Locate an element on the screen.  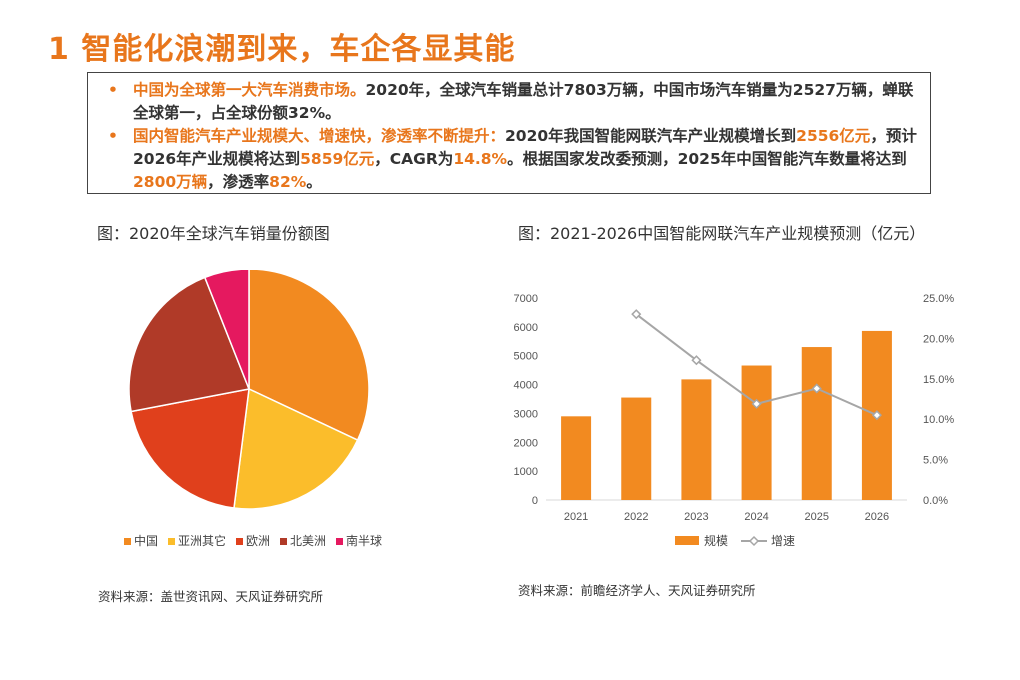
y-right-tick-label: 0.0% is located at coordinates (935, 501).